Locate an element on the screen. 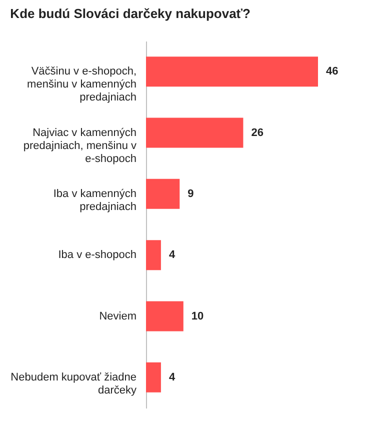 This screenshot has width=371, height=428. y-tick-label: Iba v kamenných predajniach is located at coordinates (94, 200).